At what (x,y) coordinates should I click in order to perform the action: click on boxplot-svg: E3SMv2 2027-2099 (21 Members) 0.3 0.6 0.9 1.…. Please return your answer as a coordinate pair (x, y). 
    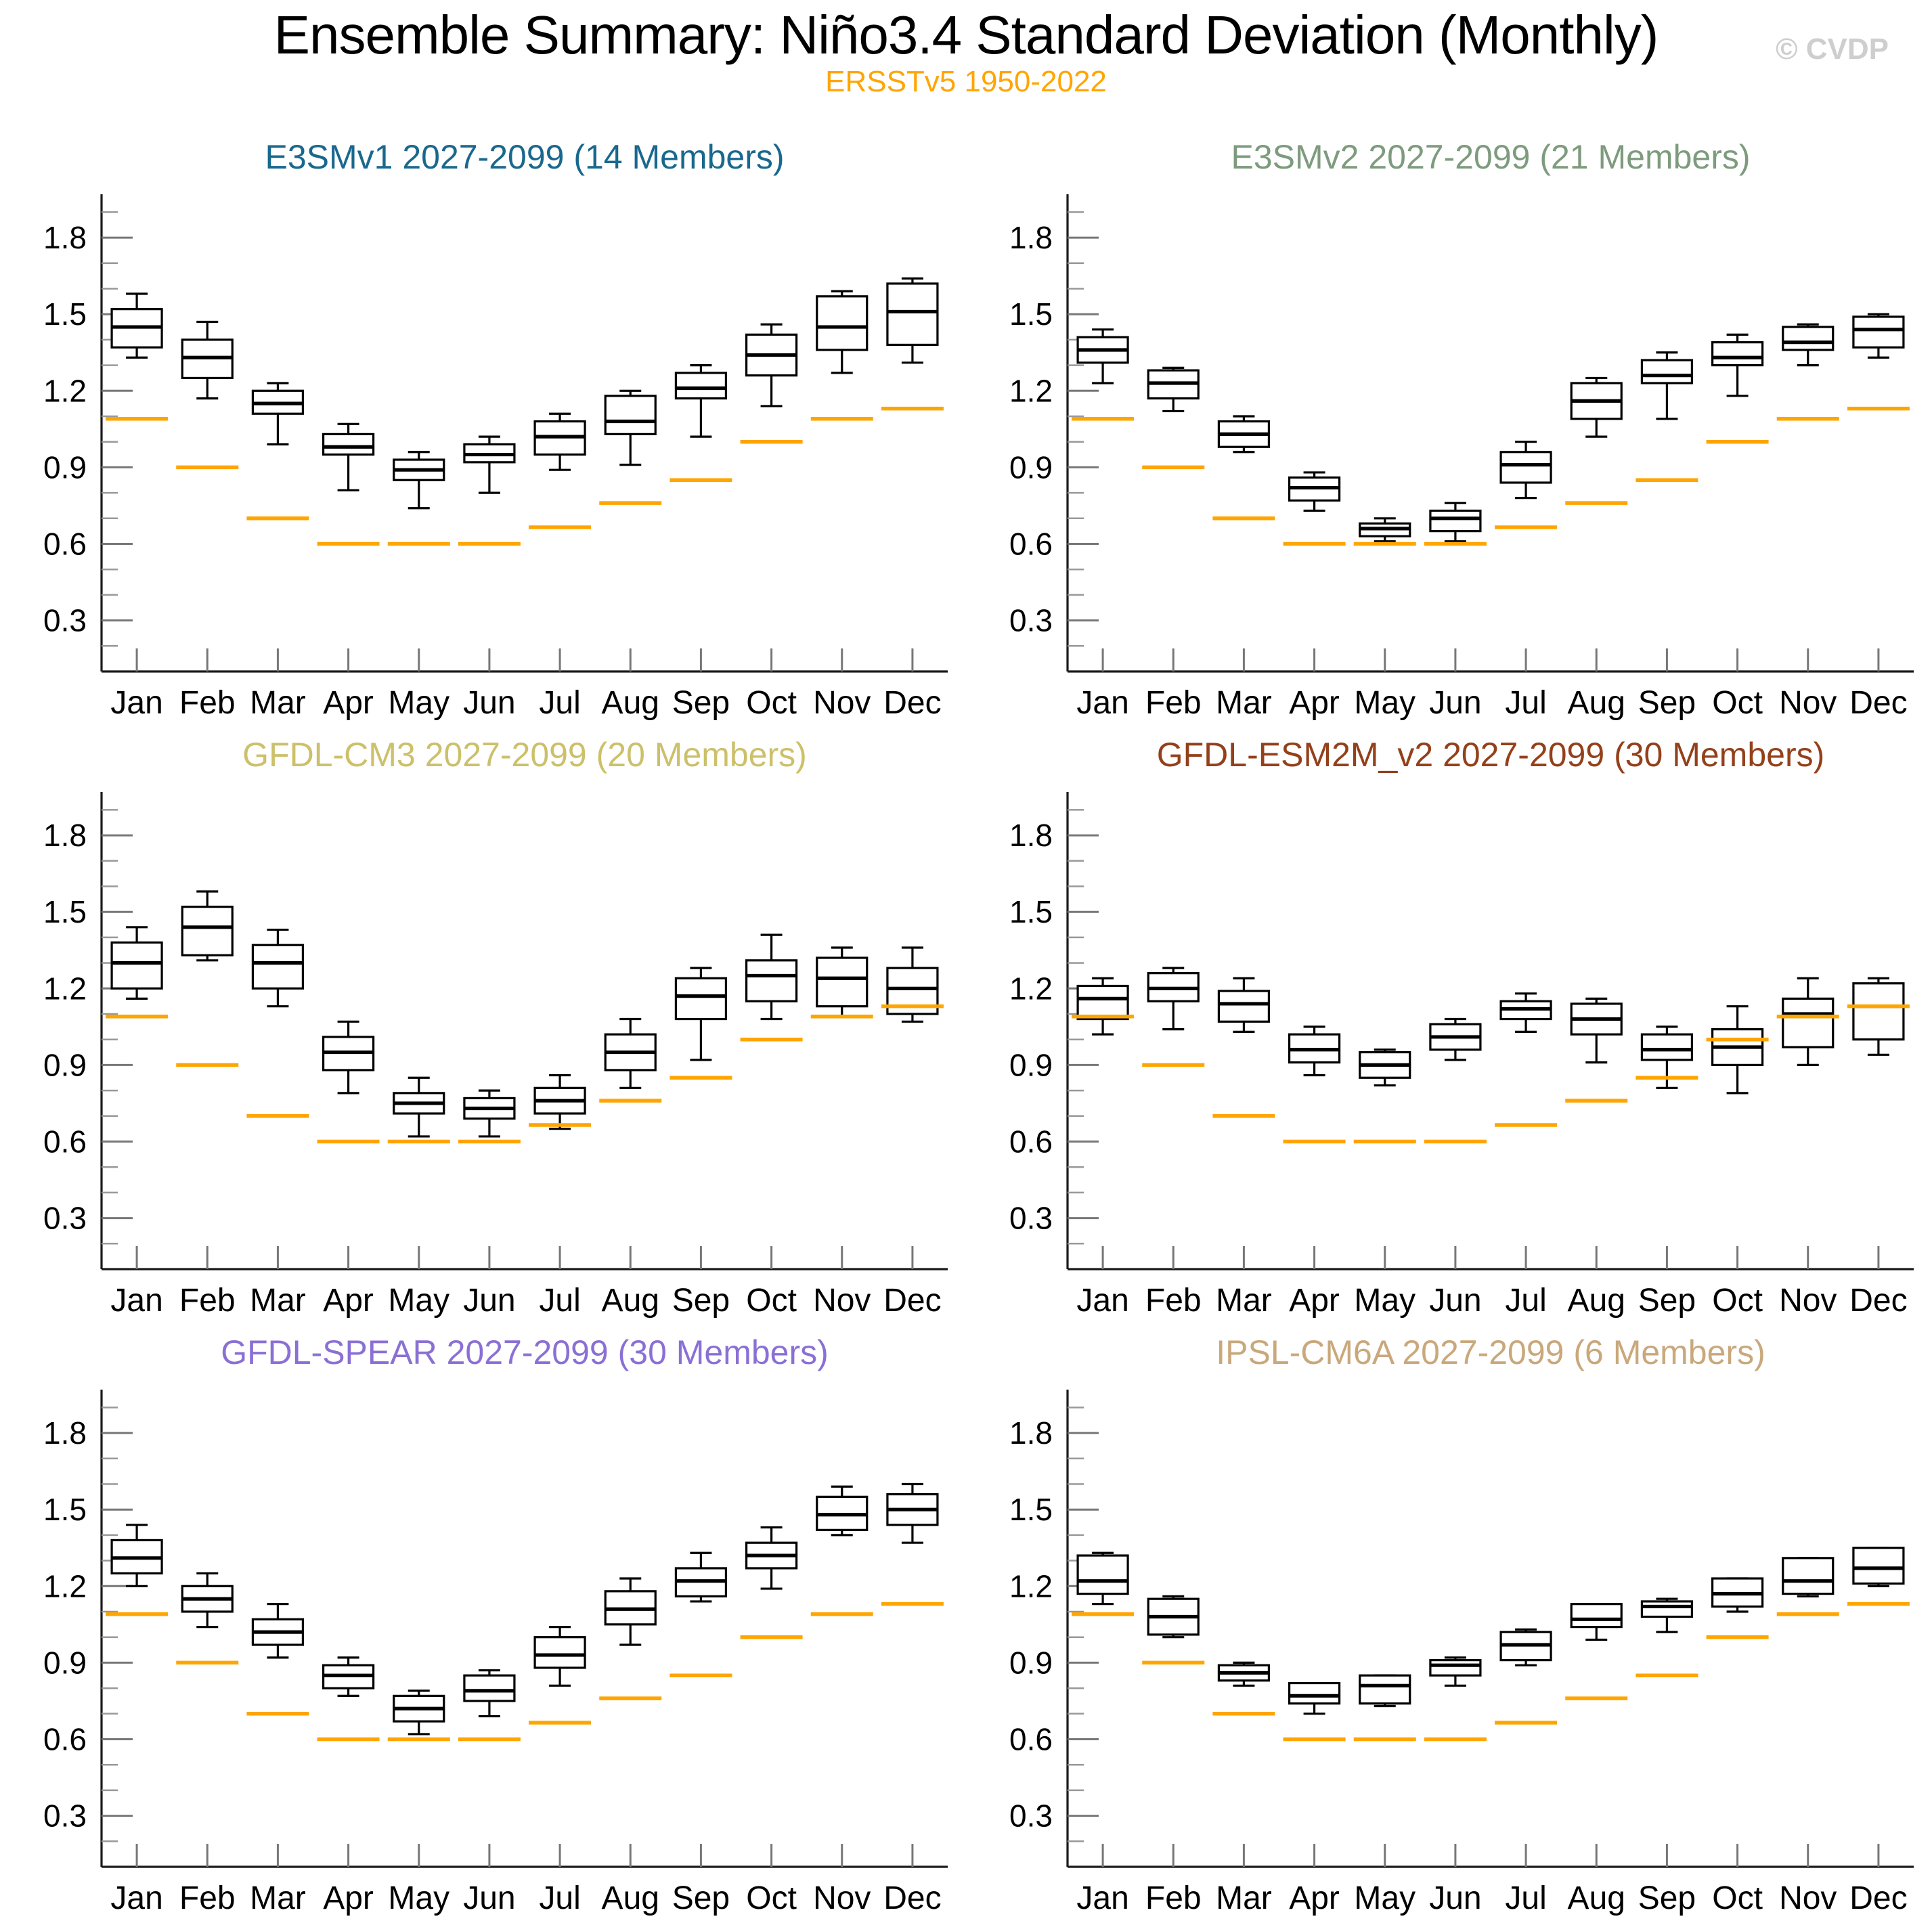
    Looking at the image, I should click on (1461, 430).